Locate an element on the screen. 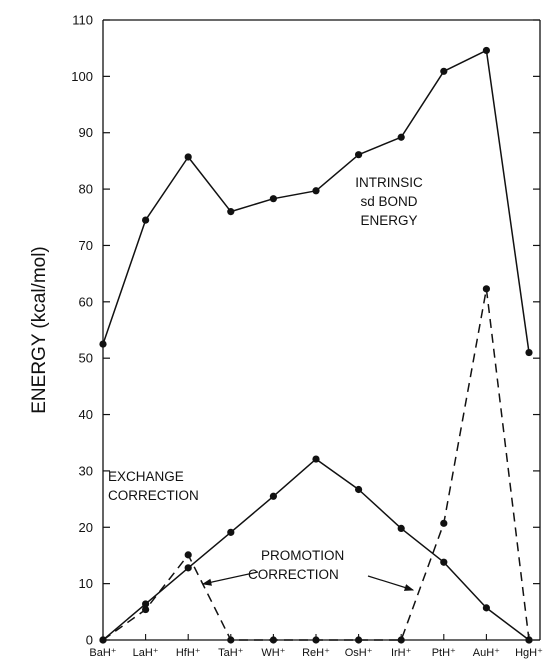  y-tick-label: 80 is located at coordinates (86, 189).